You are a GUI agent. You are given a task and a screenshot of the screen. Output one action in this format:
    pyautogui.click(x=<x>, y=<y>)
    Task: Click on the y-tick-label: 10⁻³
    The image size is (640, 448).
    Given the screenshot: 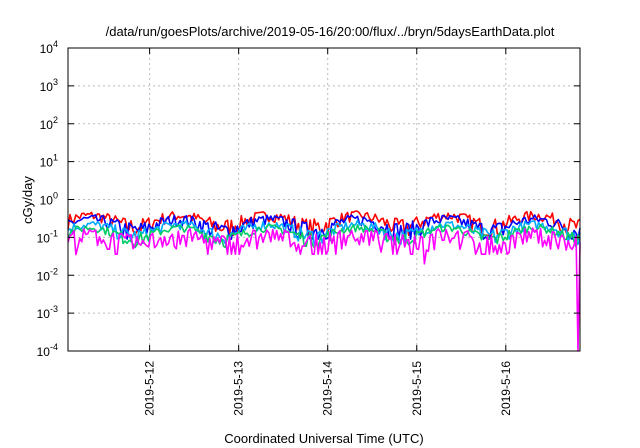 What is the action you would take?
    pyautogui.click(x=47, y=312)
    